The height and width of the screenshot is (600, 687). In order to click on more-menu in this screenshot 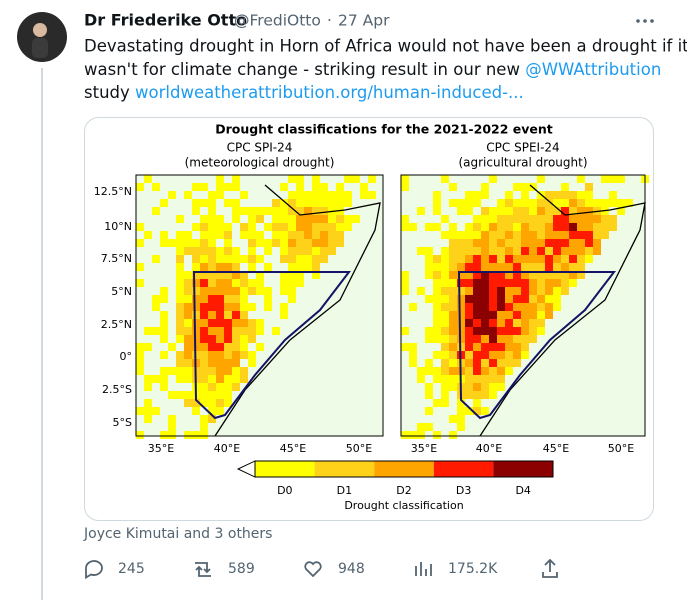, I will do `click(645, 21)`.